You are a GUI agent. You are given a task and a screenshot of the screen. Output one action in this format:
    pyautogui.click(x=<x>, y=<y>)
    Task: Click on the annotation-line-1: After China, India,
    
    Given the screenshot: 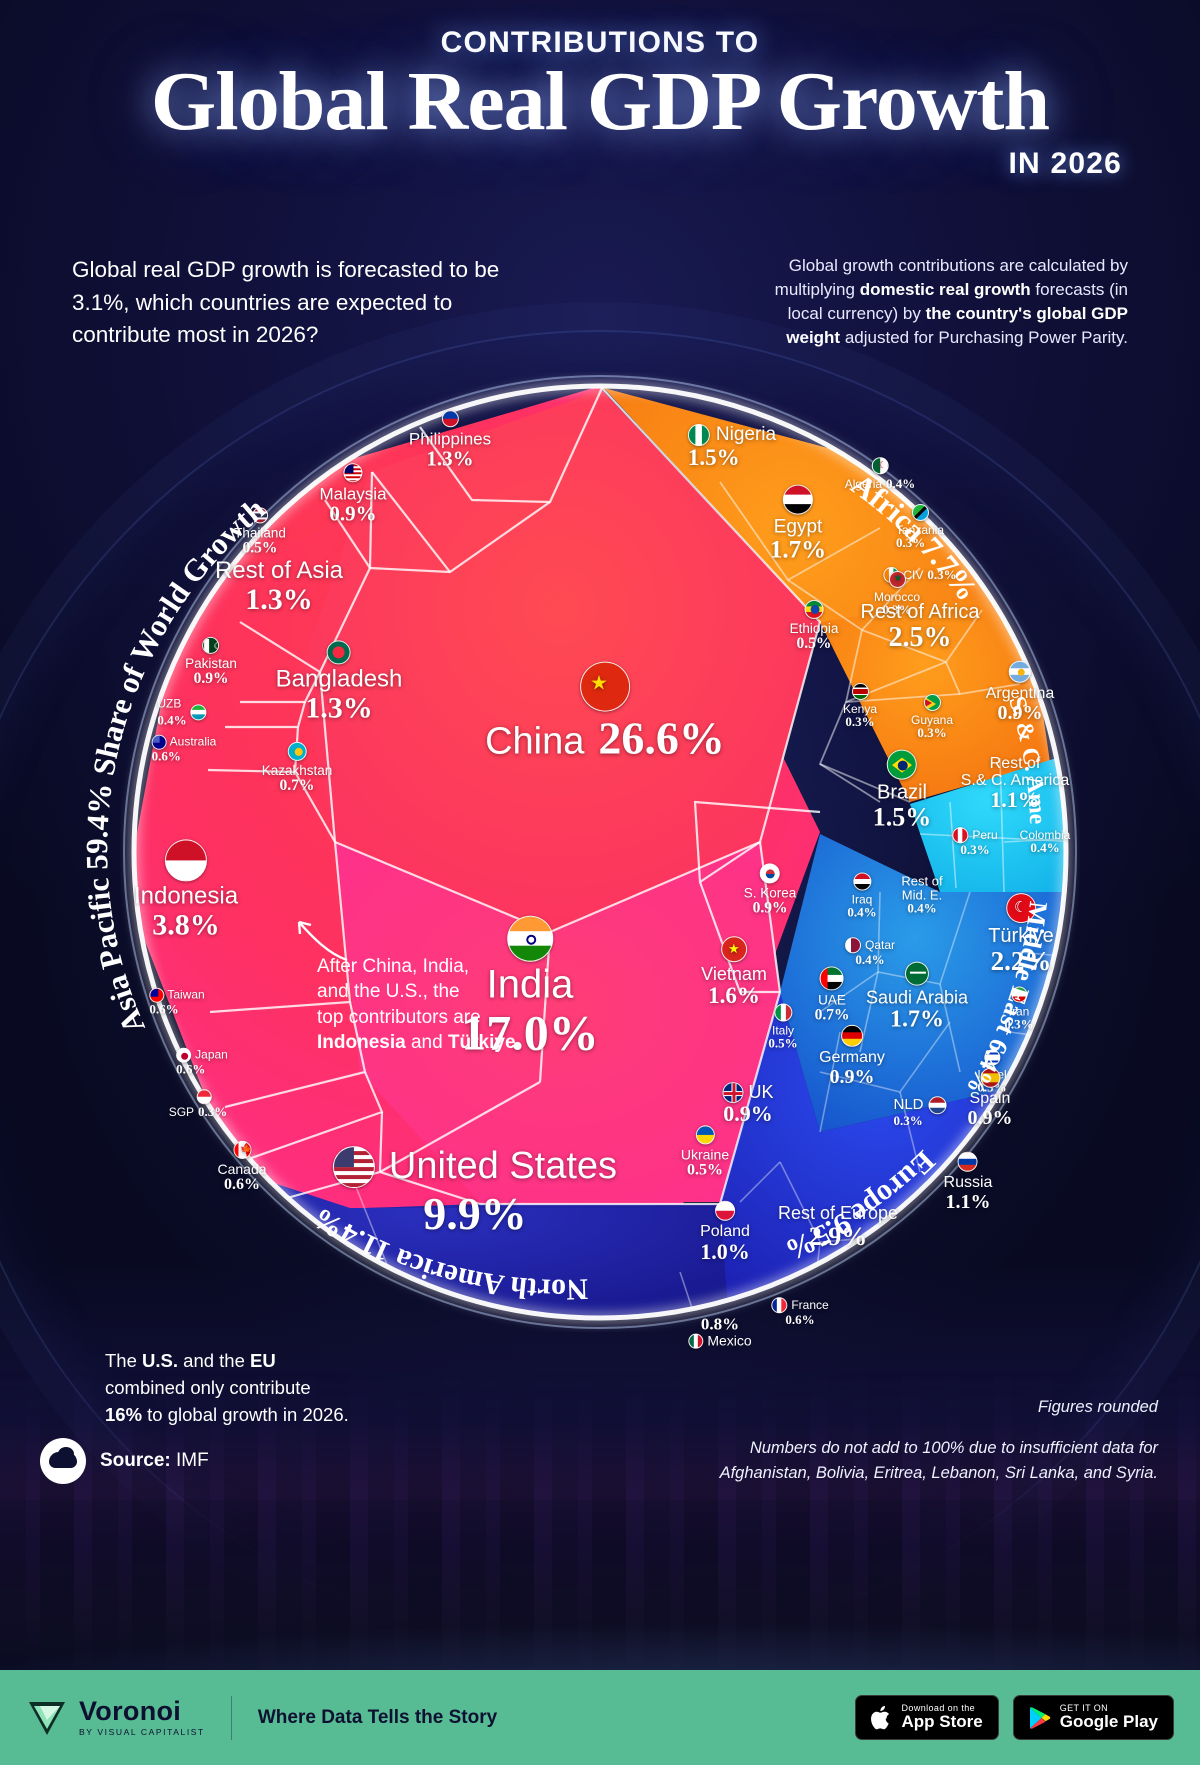 What is the action you would take?
    pyautogui.click(x=393, y=966)
    